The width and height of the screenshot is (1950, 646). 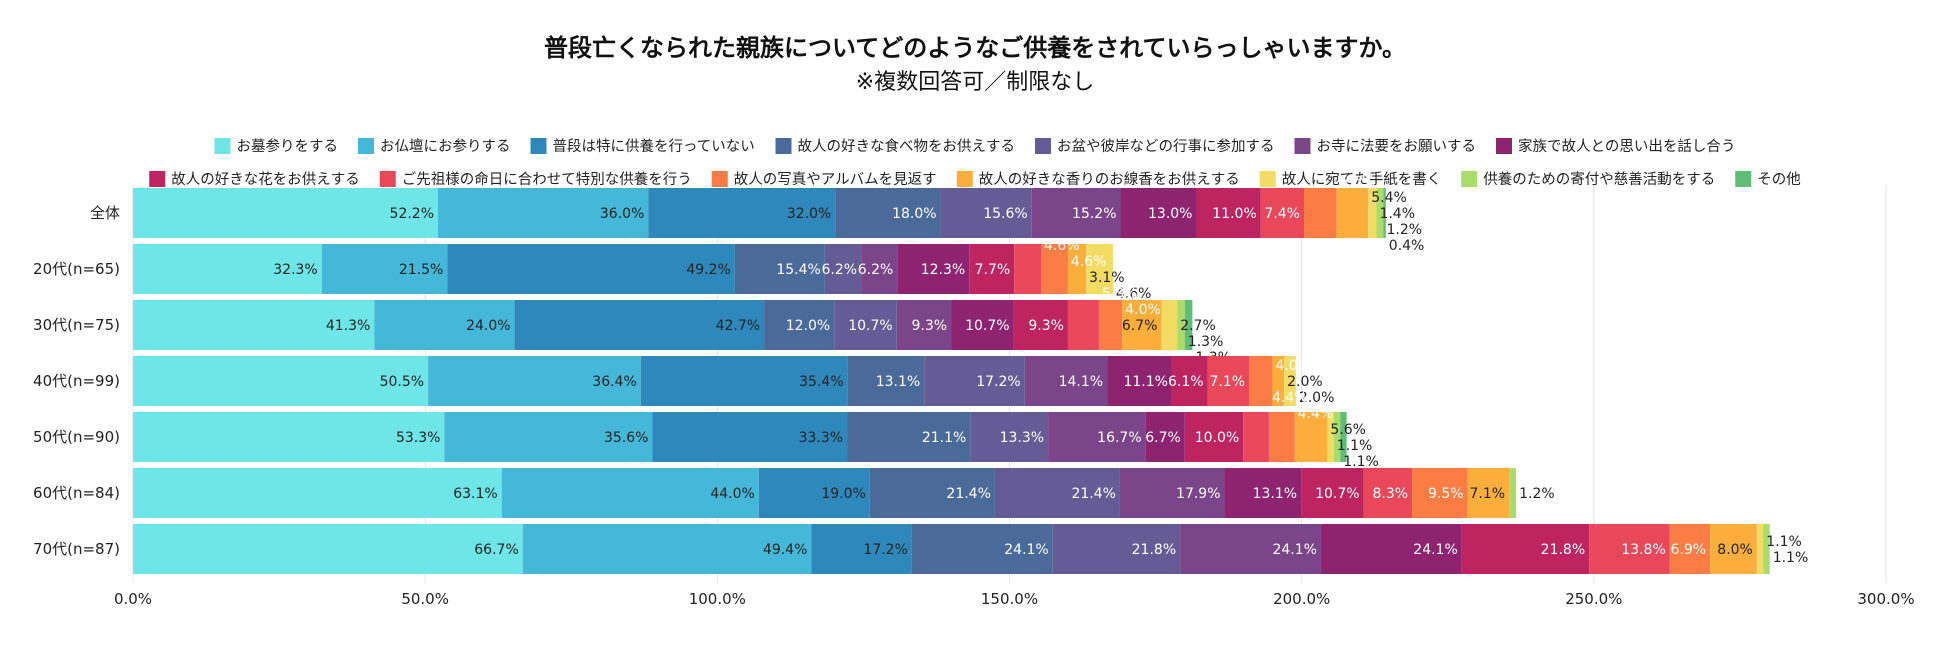 What do you see at coordinates (425, 599) in the screenshot?
I see `x-tick-label: 50.0%` at bounding box center [425, 599].